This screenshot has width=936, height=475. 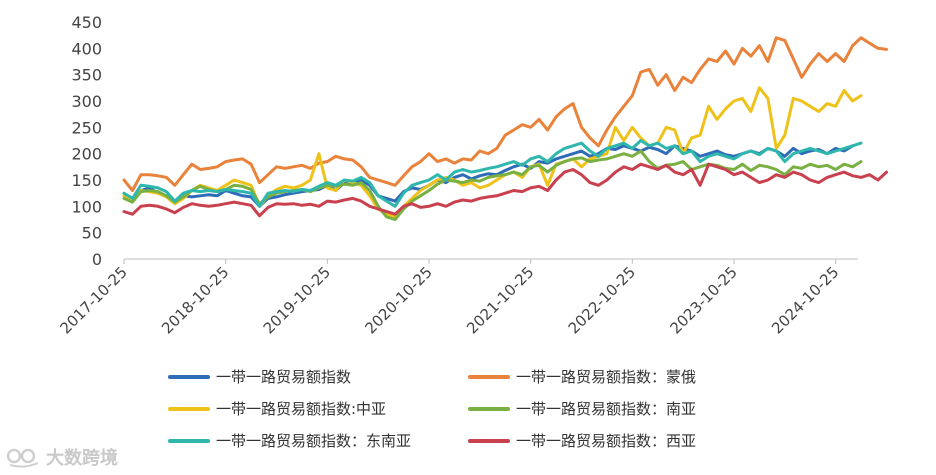 I want to click on watermark-text: 大数跨境, so click(x=82, y=458).